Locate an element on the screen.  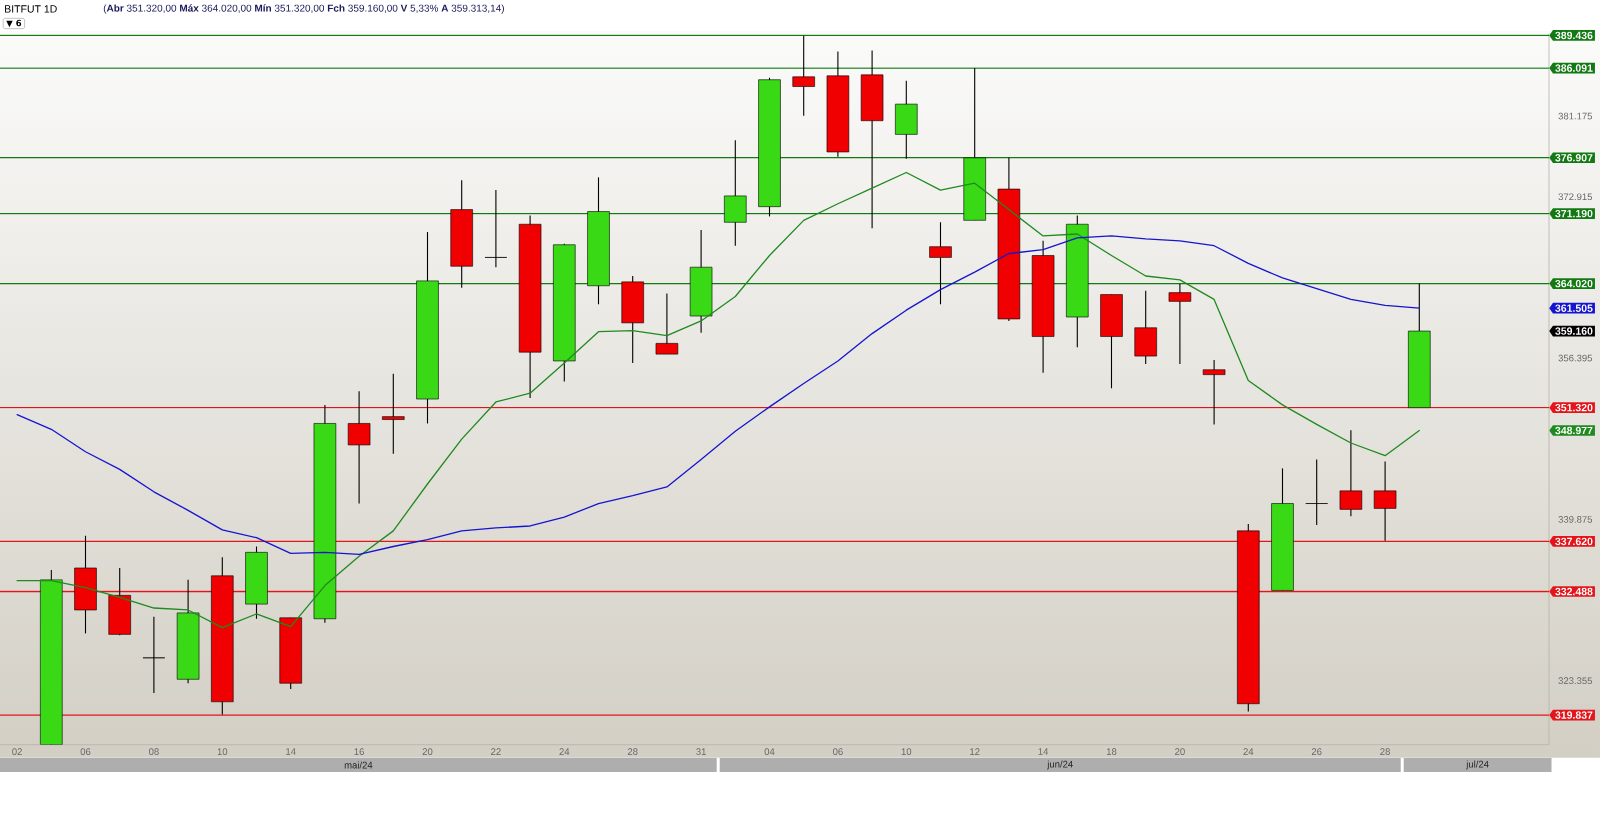
text: 359.160 is located at coordinates (1574, 331).